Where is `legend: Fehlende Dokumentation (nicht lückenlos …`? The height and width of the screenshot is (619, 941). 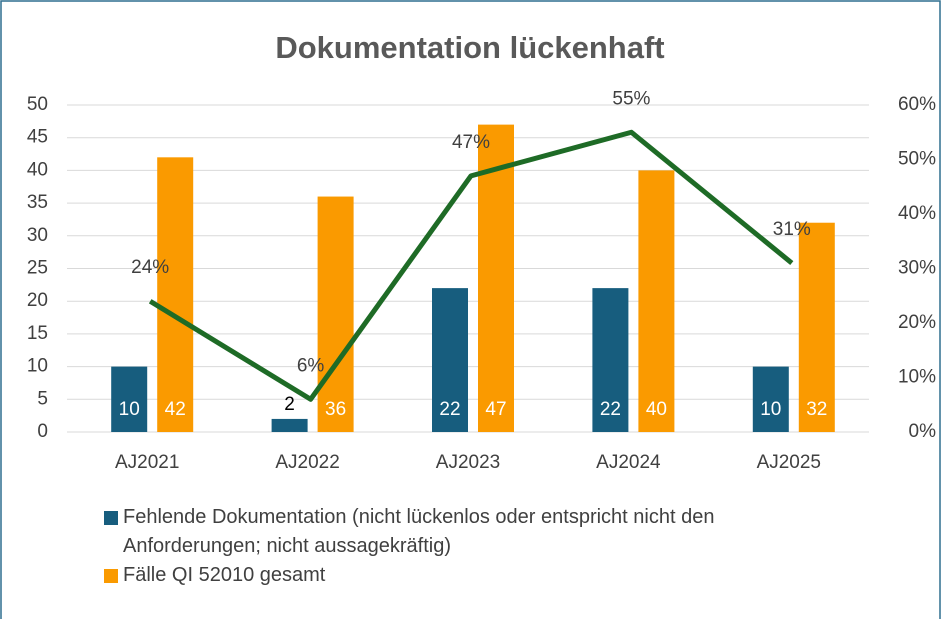 legend: Fehlende Dokumentation (nicht lückenlos … is located at coordinates (469, 546).